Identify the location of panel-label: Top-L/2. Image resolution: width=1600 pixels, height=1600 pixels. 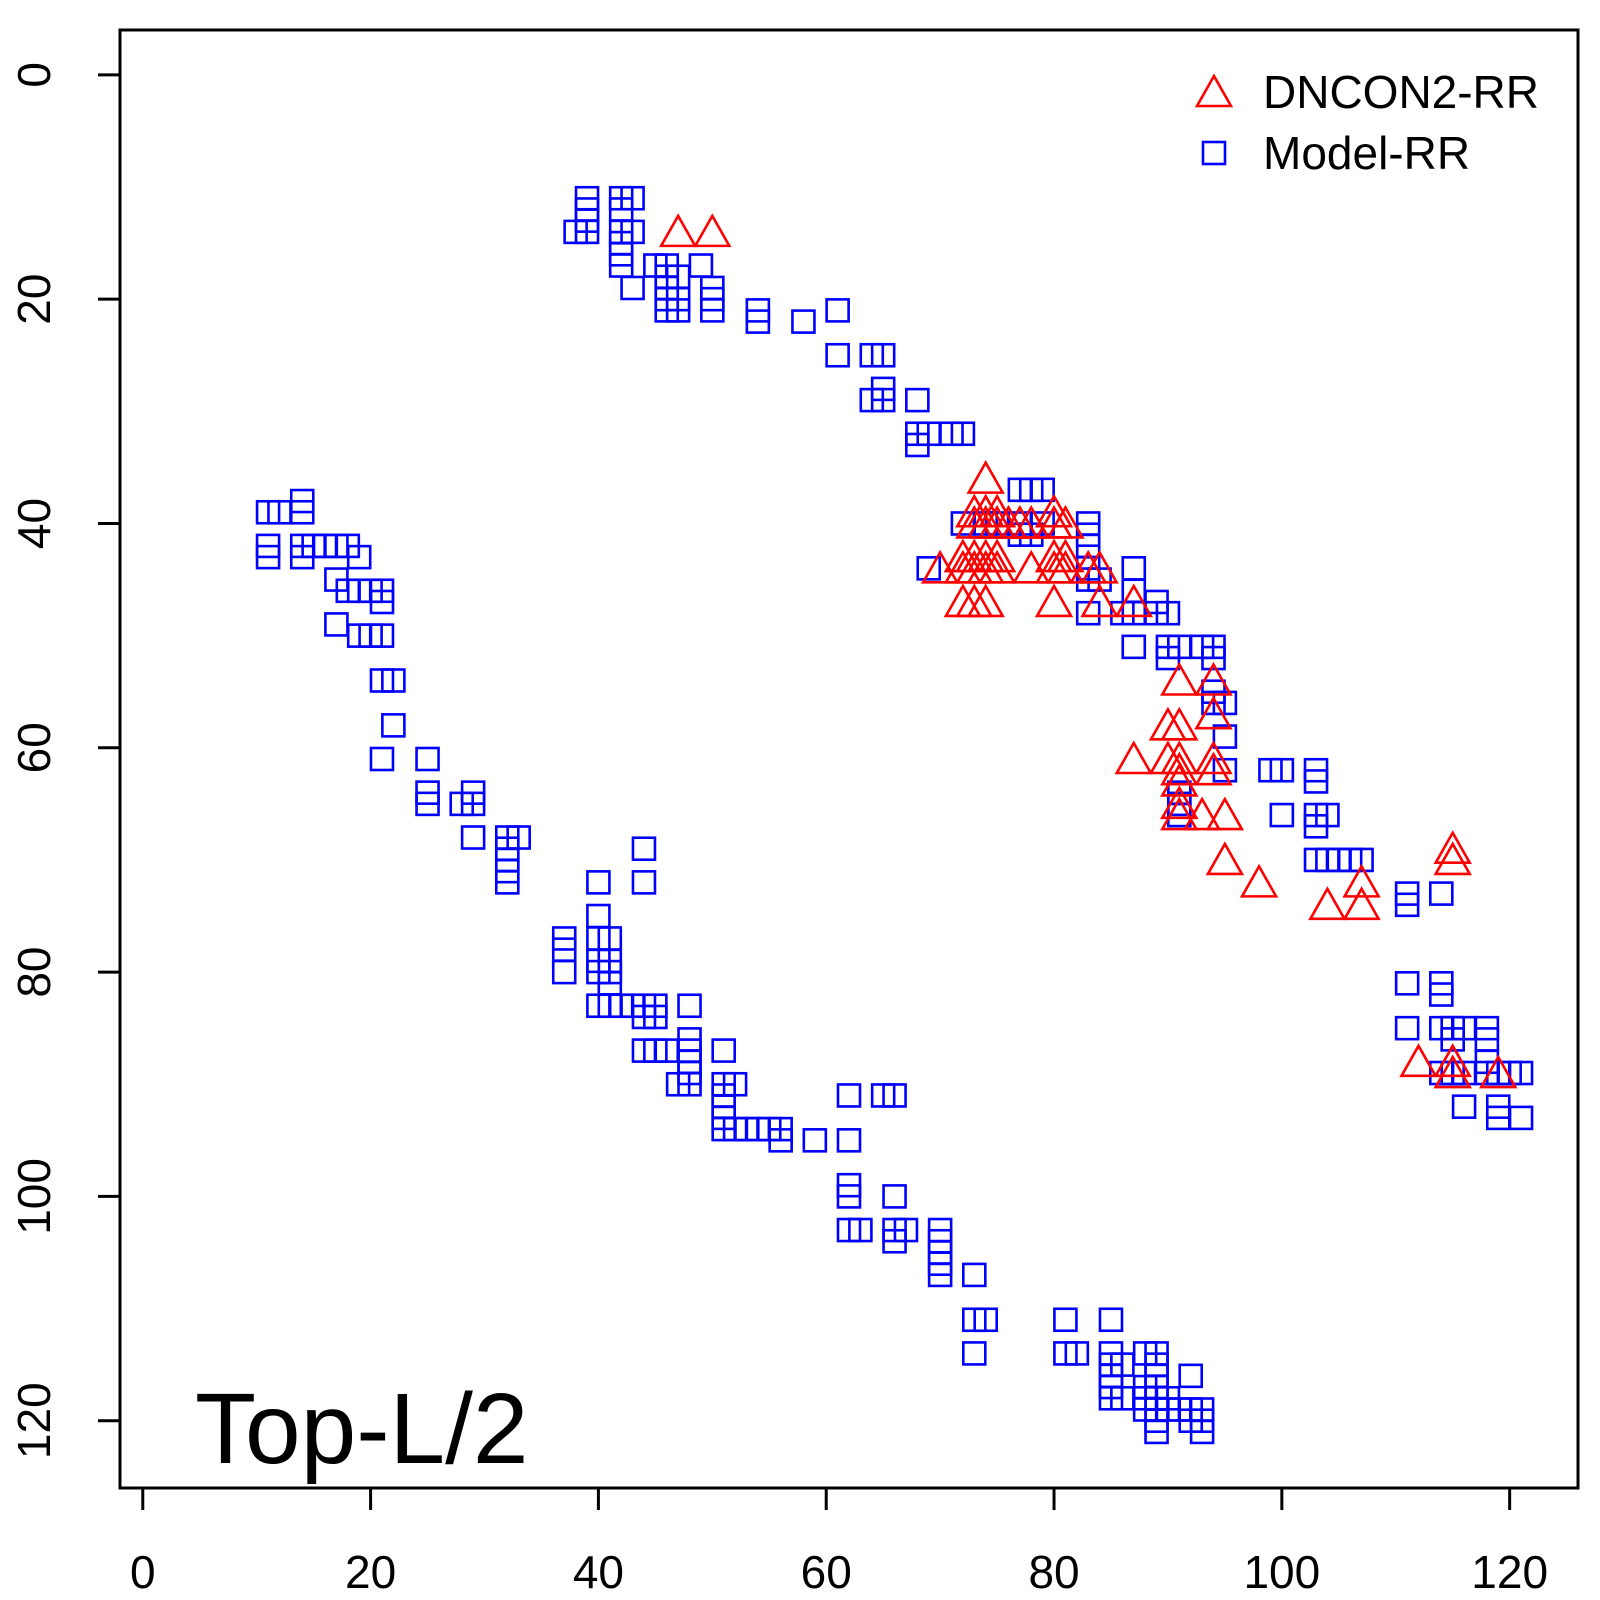
(362, 1429).